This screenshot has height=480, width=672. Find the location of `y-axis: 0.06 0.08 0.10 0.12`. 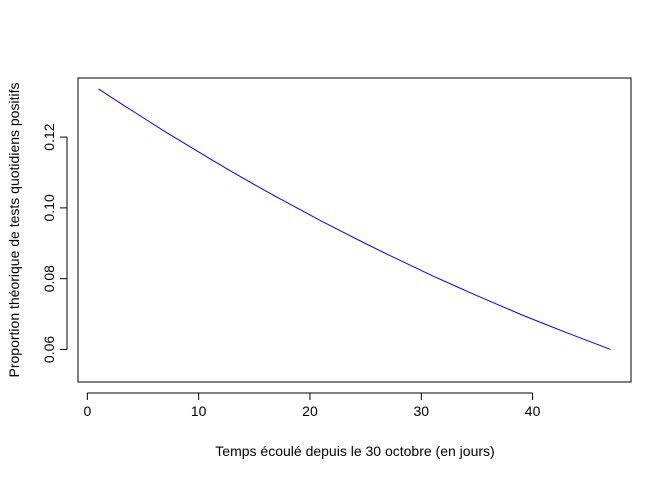

y-axis: 0.06 0.08 0.10 0.12 is located at coordinates (54, 243).